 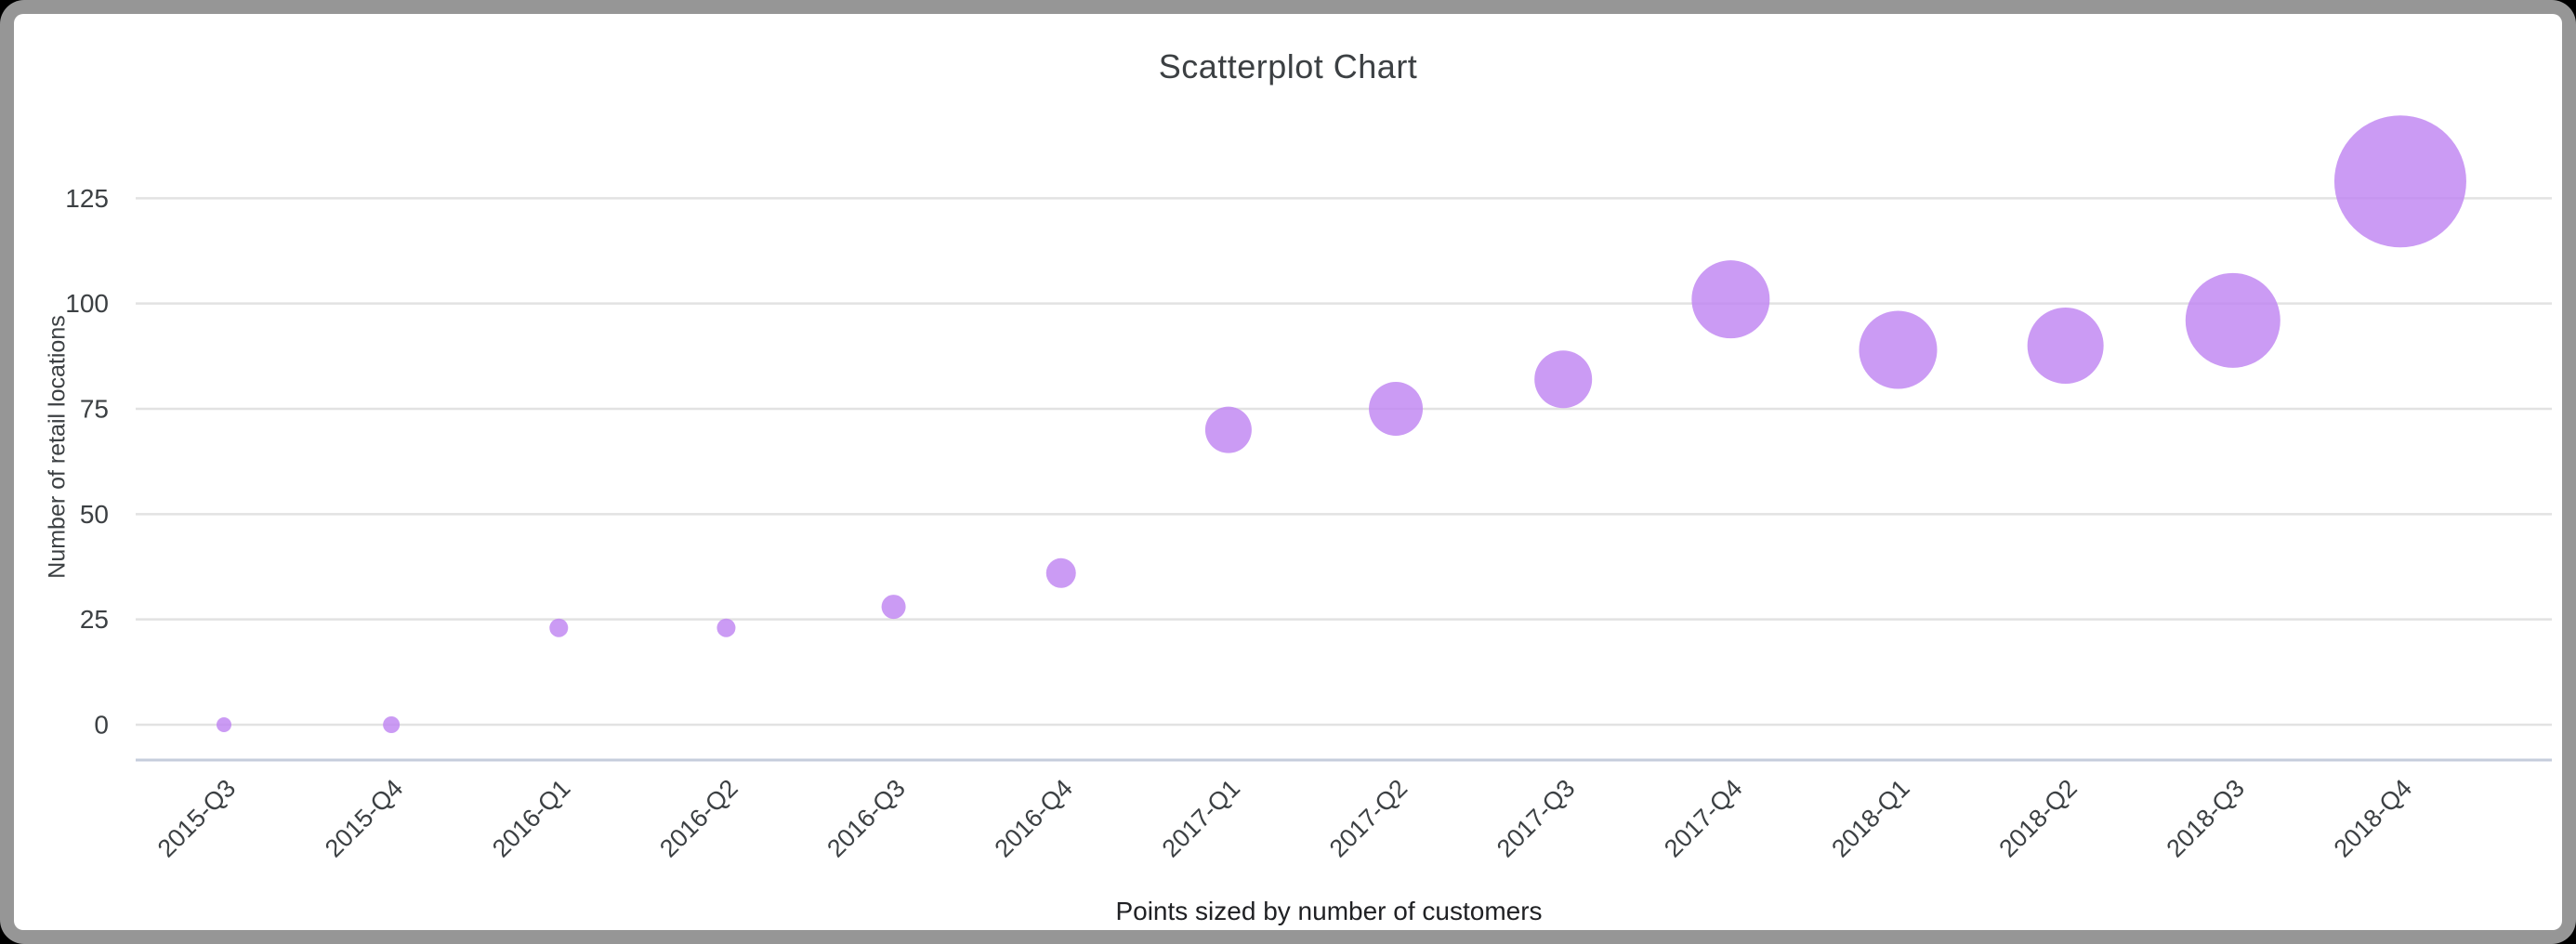 I want to click on x-tick-label: 2017-Q4, so click(x=1703, y=818).